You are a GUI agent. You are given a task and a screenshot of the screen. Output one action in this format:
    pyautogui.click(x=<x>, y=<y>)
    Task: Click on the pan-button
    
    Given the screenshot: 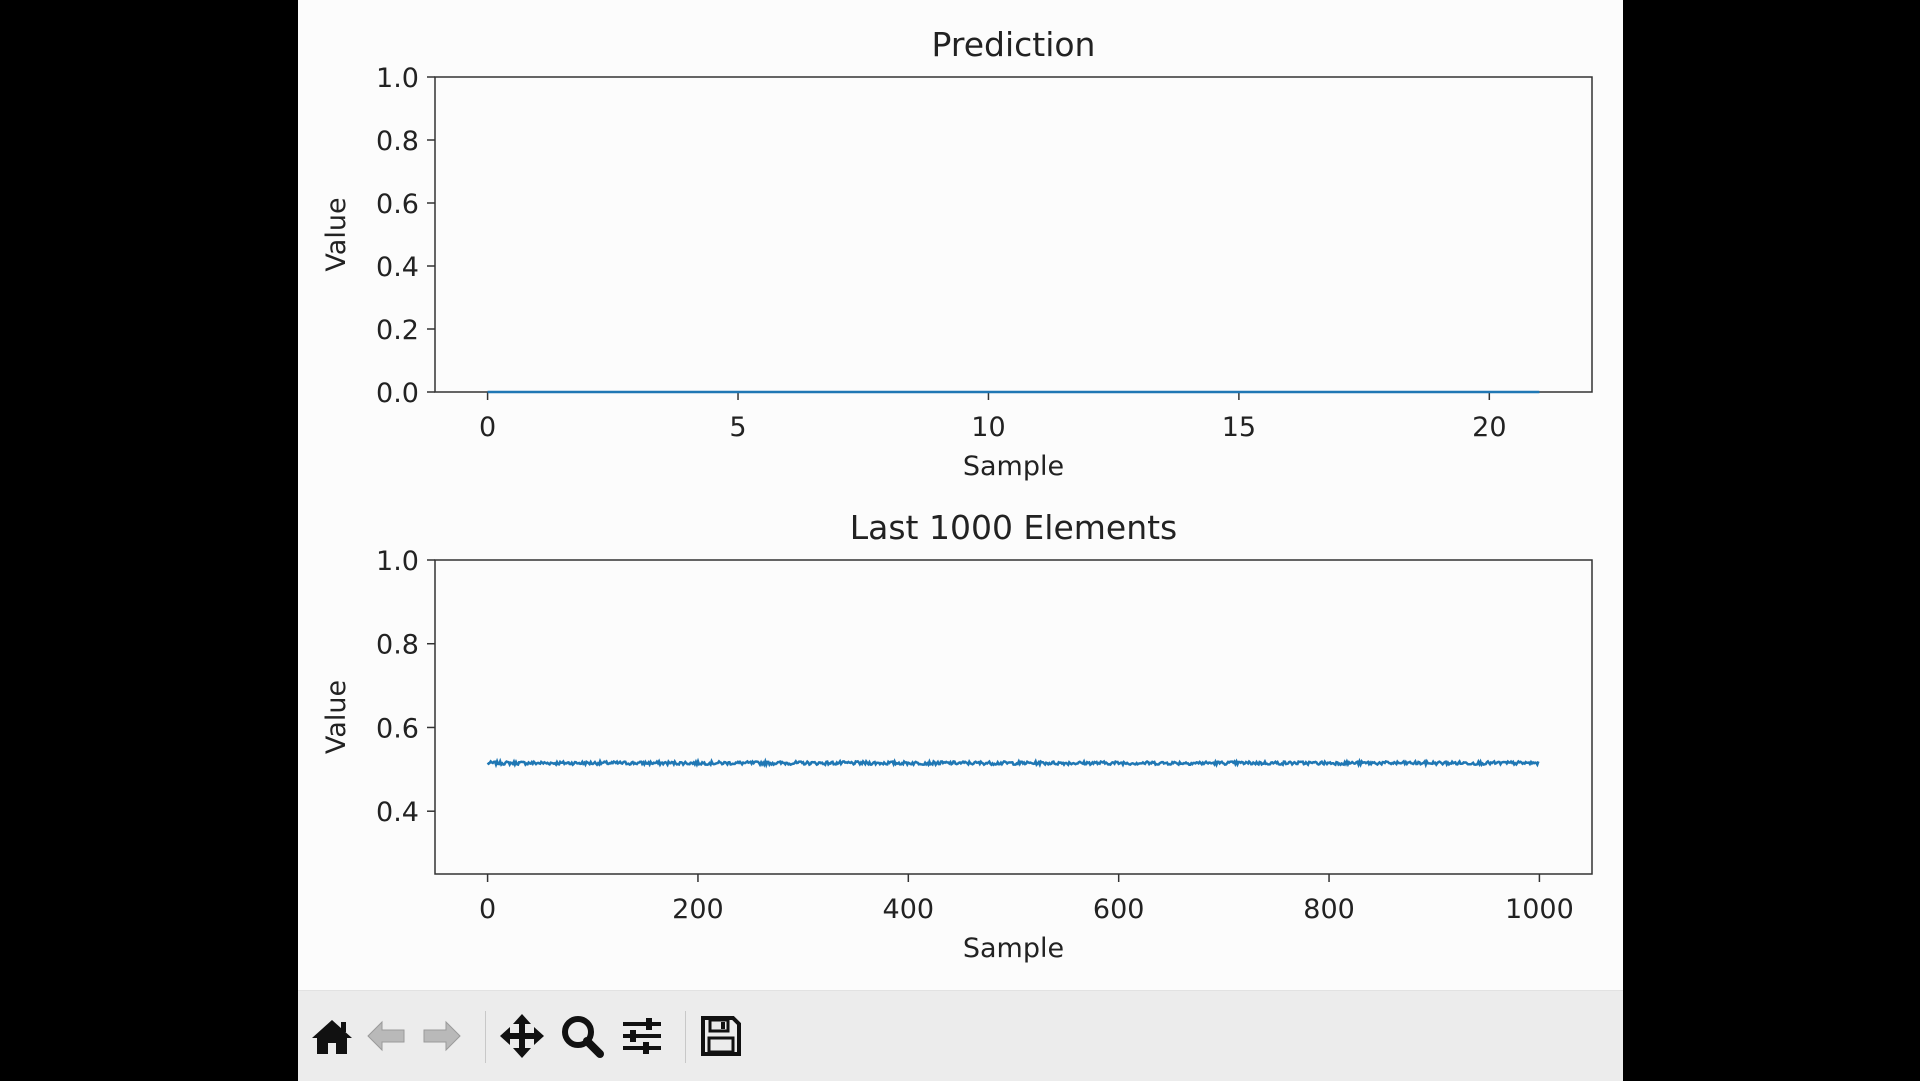 What is the action you would take?
    pyautogui.click(x=522, y=1036)
    